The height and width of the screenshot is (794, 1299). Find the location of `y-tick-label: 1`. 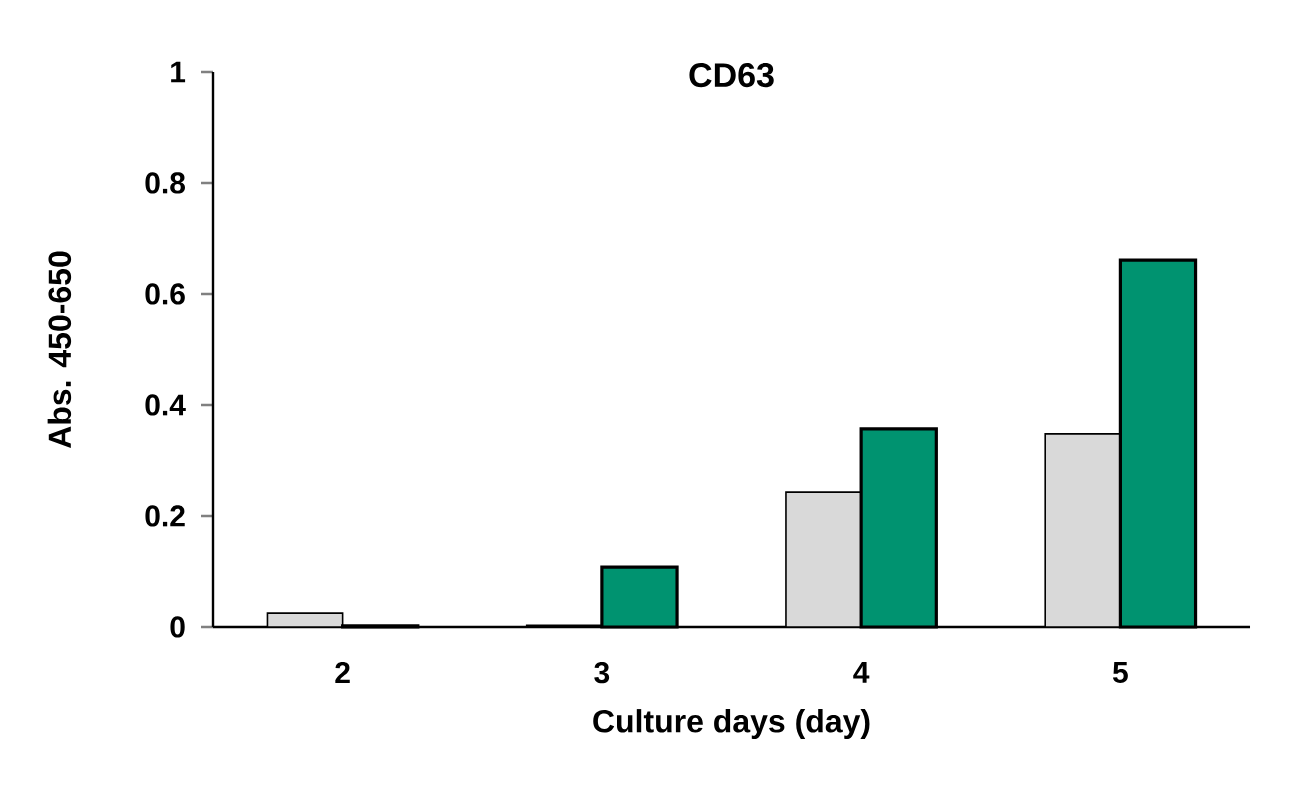

y-tick-label: 1 is located at coordinates (178, 72).